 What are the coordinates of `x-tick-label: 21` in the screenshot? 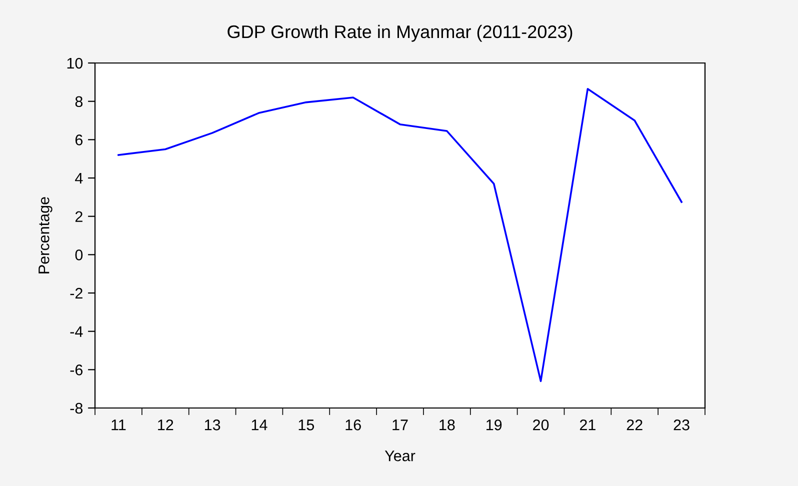 It's located at (588, 425).